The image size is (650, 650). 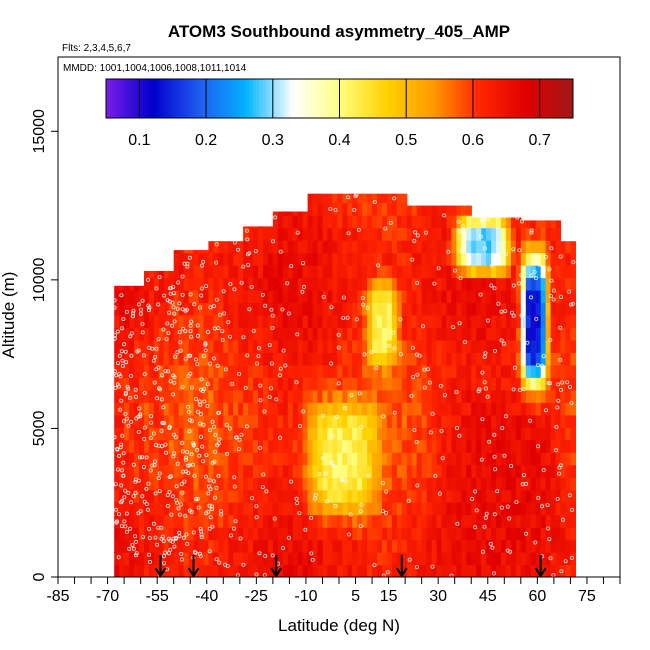 What do you see at coordinates (256, 596) in the screenshot?
I see `x-tick-label: -25` at bounding box center [256, 596].